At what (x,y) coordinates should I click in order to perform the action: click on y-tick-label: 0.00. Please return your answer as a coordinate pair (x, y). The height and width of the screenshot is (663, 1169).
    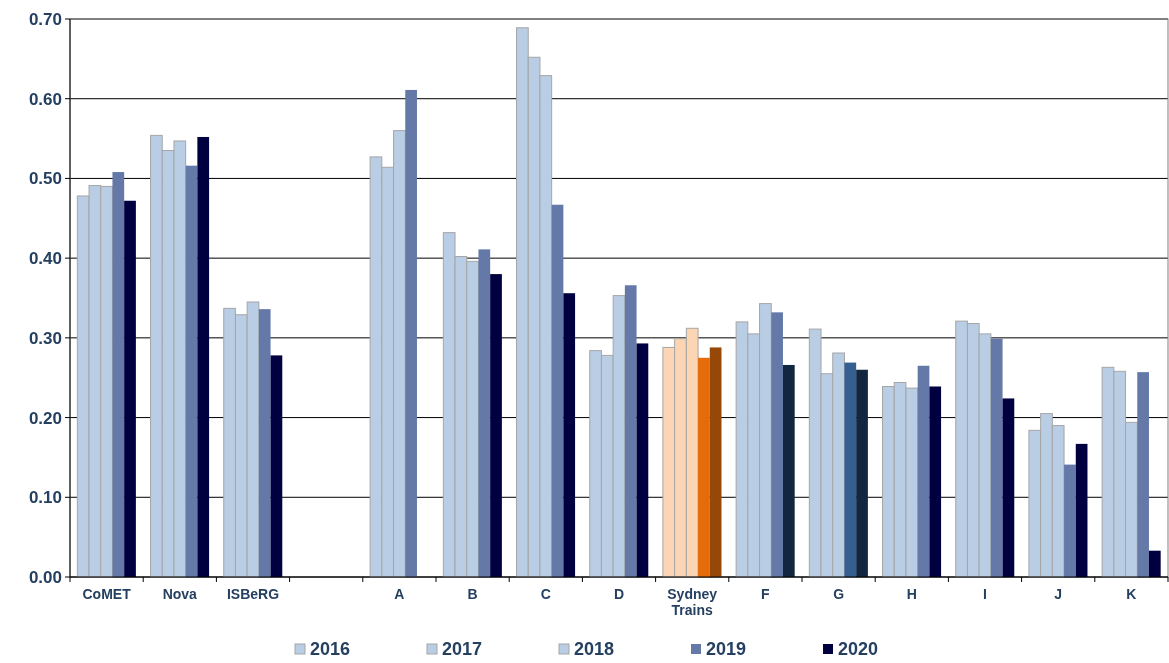
    Looking at the image, I should click on (45, 577).